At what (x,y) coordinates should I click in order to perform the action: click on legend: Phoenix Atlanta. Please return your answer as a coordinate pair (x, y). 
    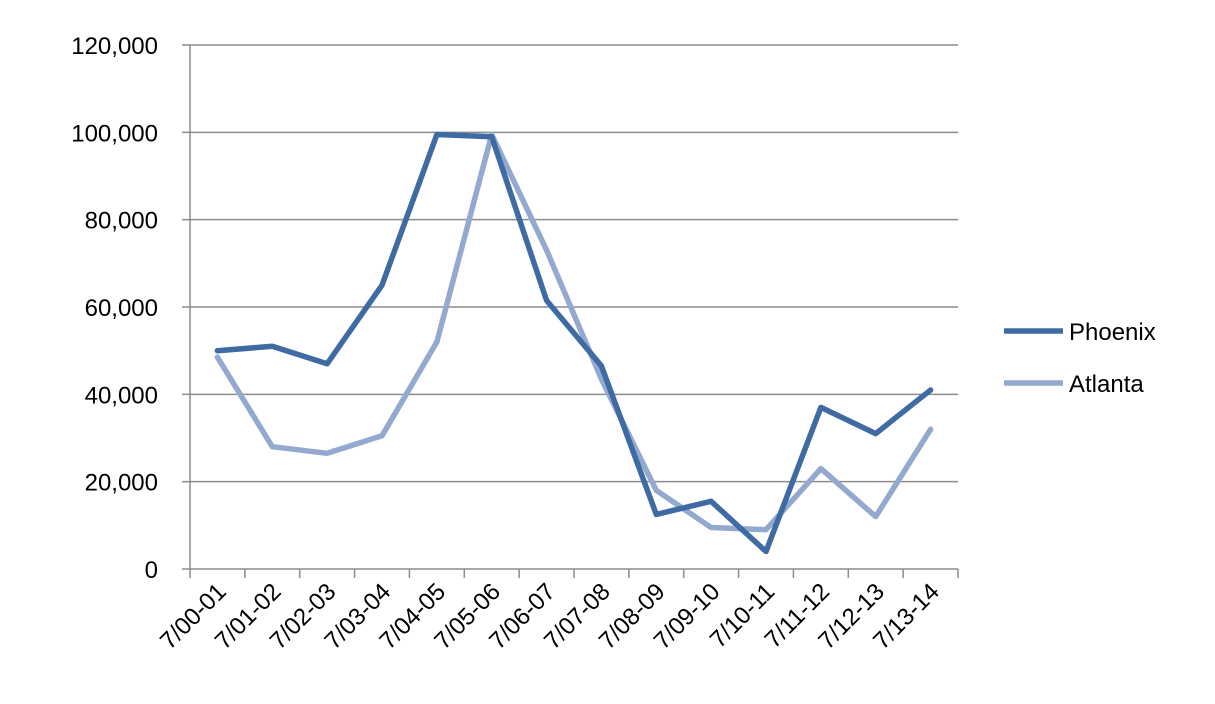
    Looking at the image, I should click on (1080, 358).